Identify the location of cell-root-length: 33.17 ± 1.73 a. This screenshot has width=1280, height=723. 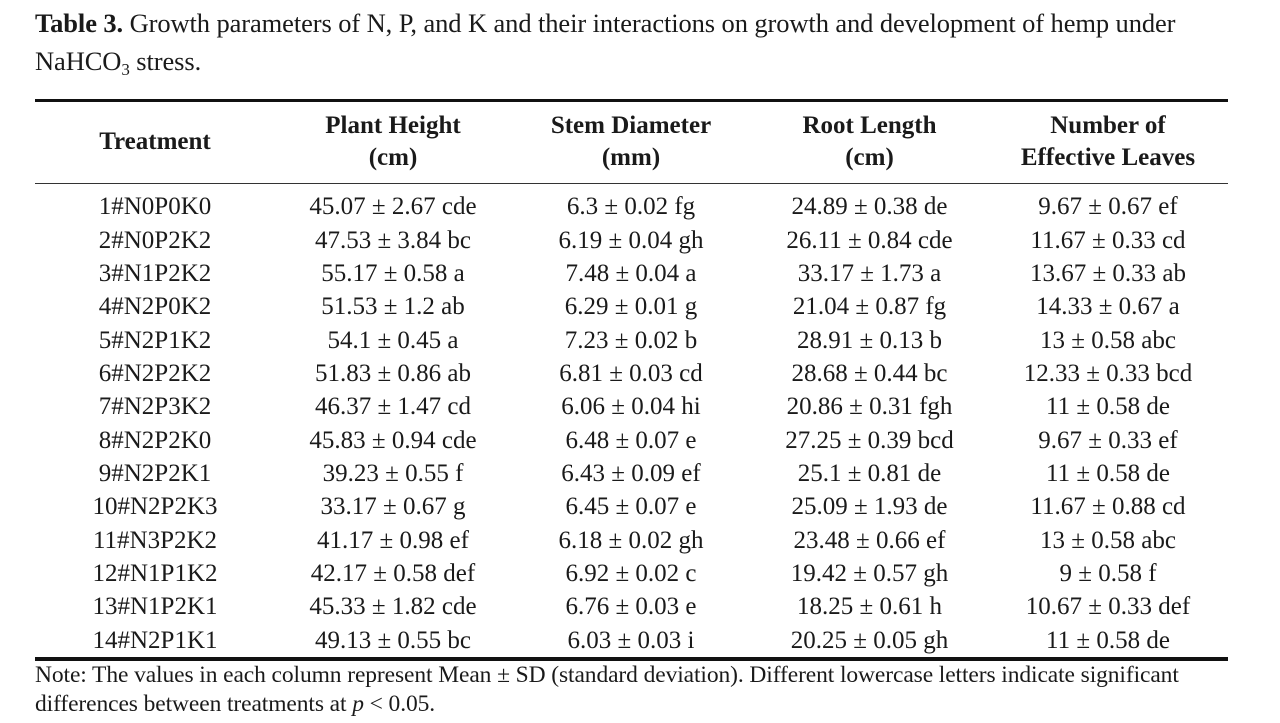
(869, 273).